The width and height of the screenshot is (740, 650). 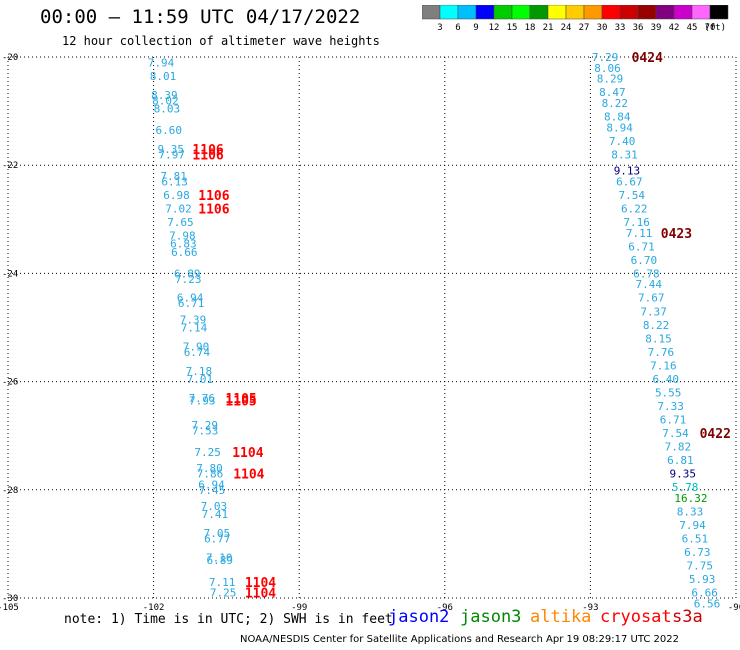 I want to click on wave-height-label: 6.56, so click(x=707, y=603).